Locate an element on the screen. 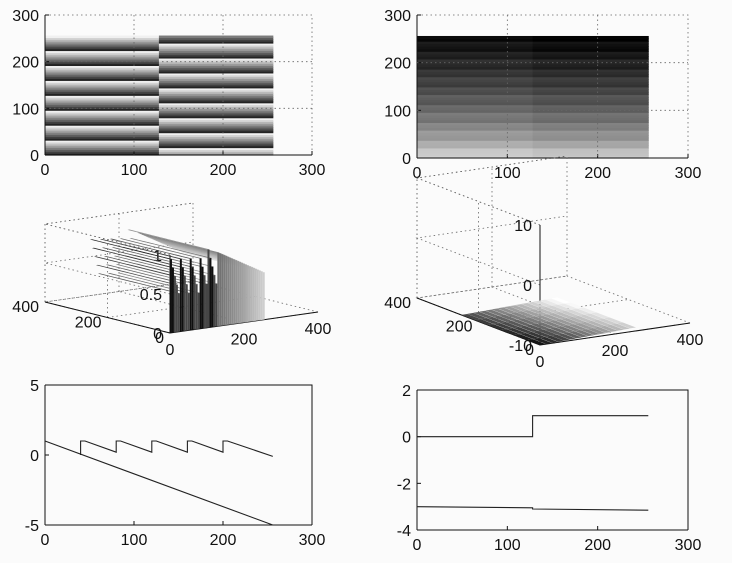 This screenshot has width=732, height=563. x-tick-label: 200 is located at coordinates (223, 170).